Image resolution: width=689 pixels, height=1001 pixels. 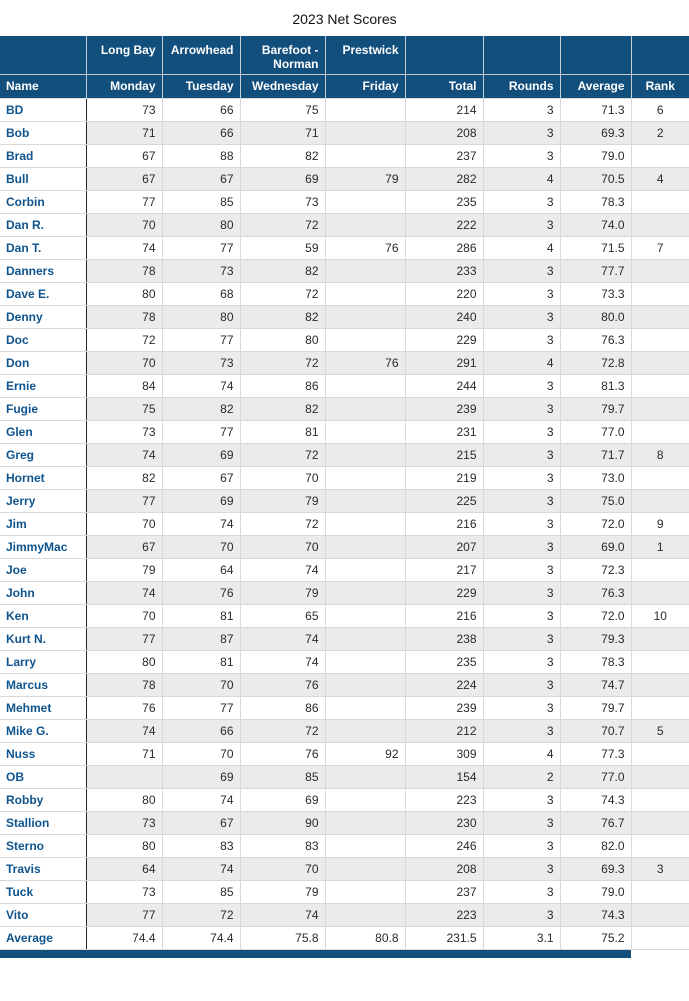 I want to click on player-row: Jim 70 74 72 216 3 72.0 9, so click(x=344, y=524).